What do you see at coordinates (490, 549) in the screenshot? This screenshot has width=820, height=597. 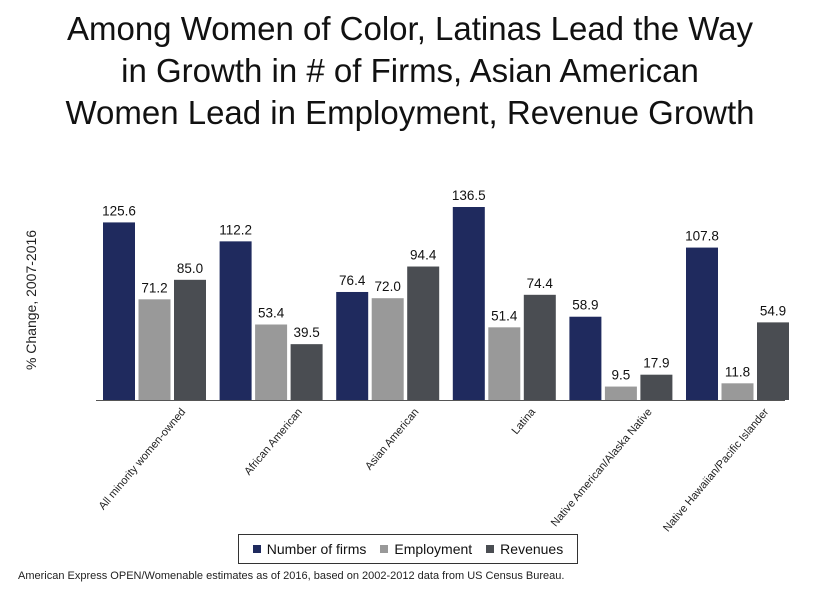 I see `legend-swatch-revenues` at bounding box center [490, 549].